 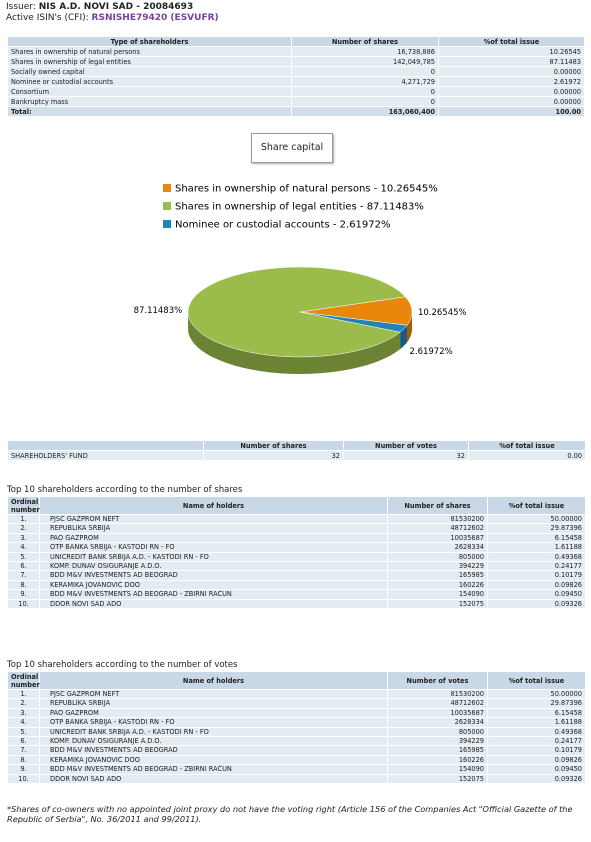 What do you see at coordinates (365, 61) in the screenshot?
I see `cell: 142,049,785` at bounding box center [365, 61].